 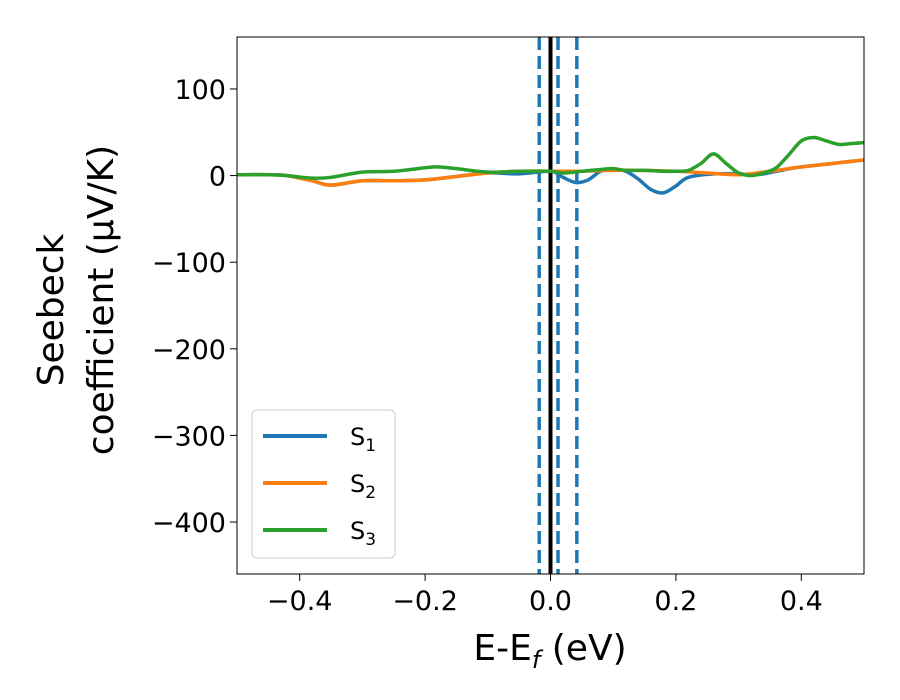 I want to click on y-axis-ticks: 100 0 −100 −200 −300 −400, so click(x=194, y=307).